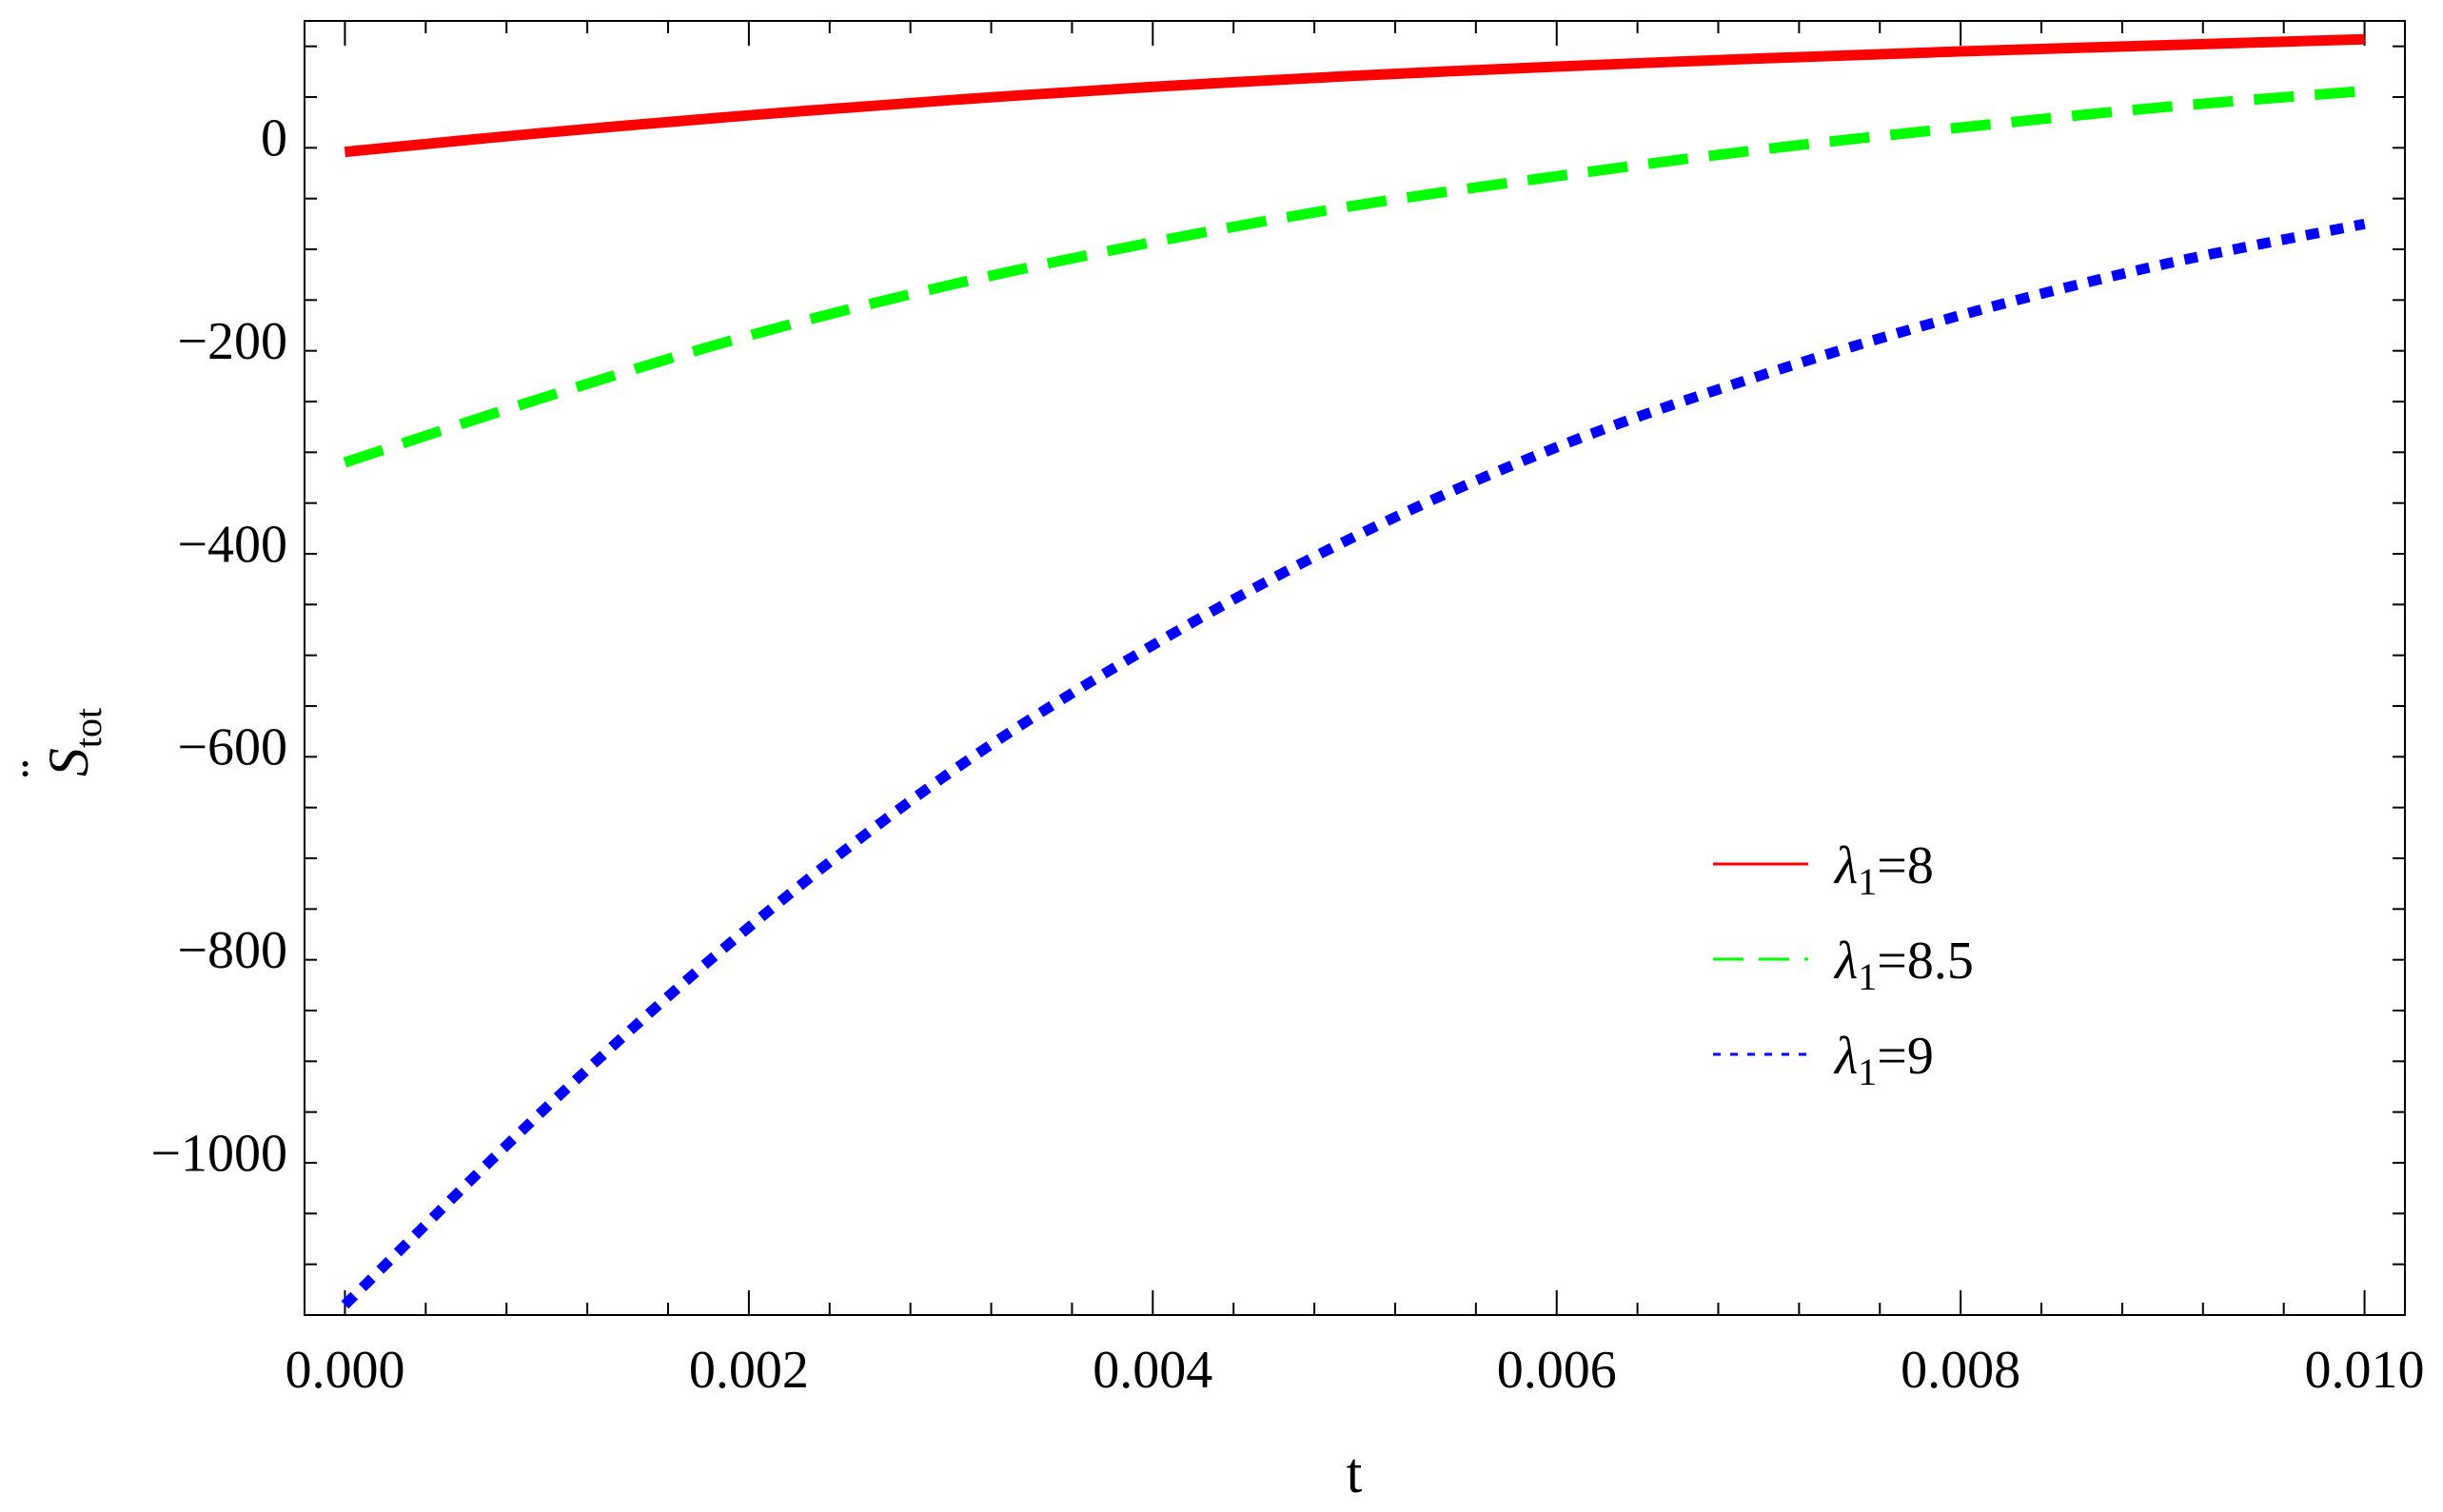 The width and height of the screenshot is (2443, 1512). I want to click on x-tick-label: 0.002, so click(749, 1370).